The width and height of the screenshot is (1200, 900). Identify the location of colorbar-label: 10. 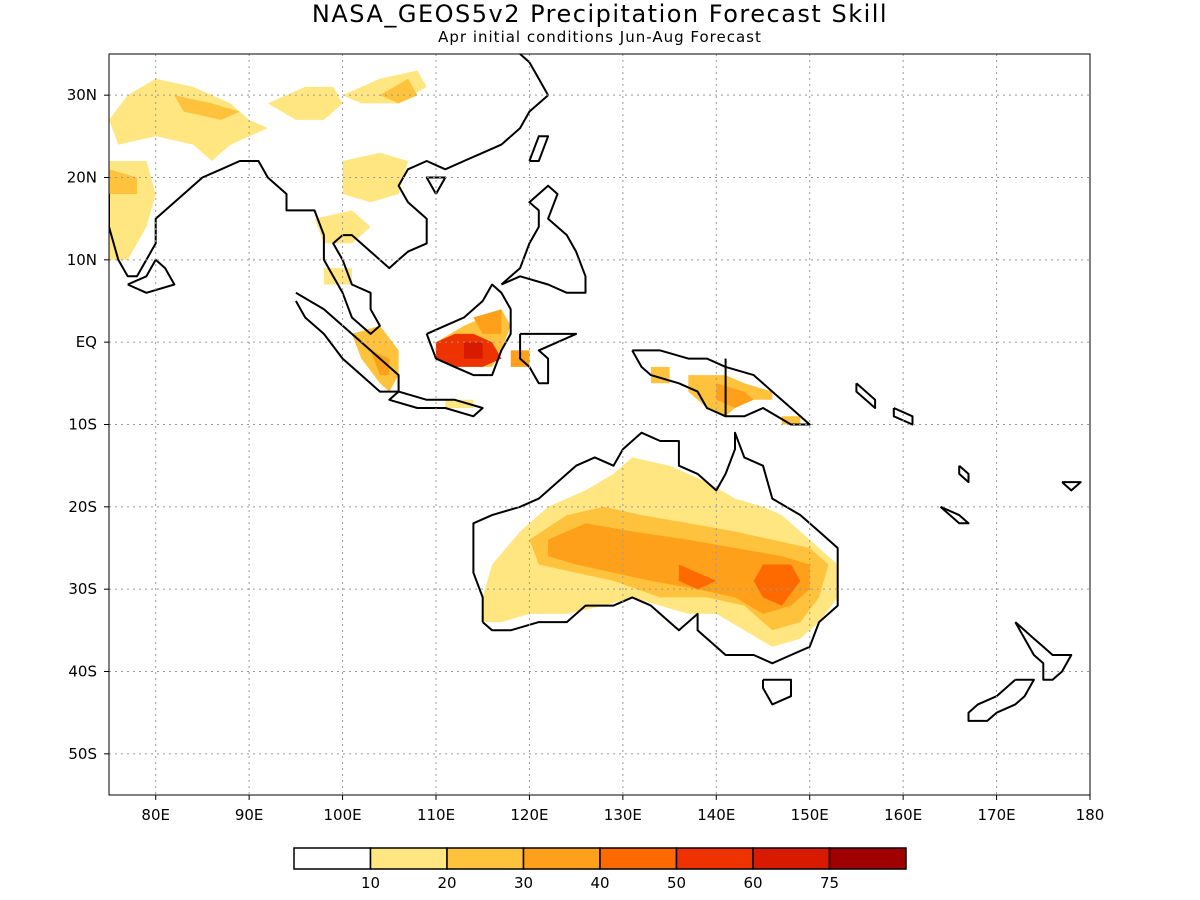
(370, 883).